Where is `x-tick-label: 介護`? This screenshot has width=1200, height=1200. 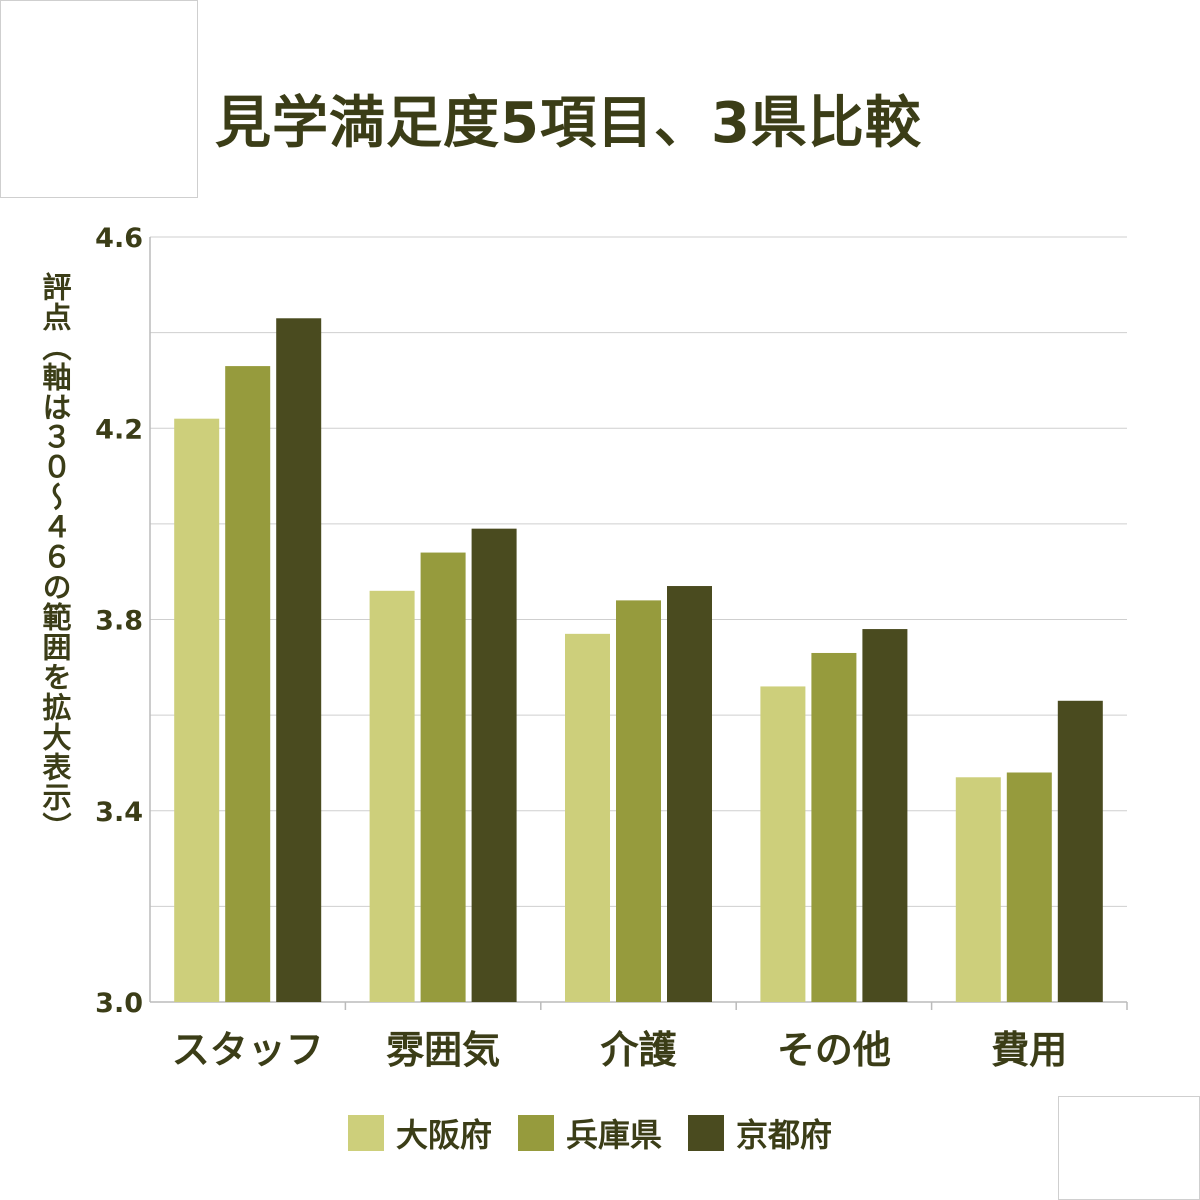
x-tick-label: 介護 is located at coordinates (638, 1050).